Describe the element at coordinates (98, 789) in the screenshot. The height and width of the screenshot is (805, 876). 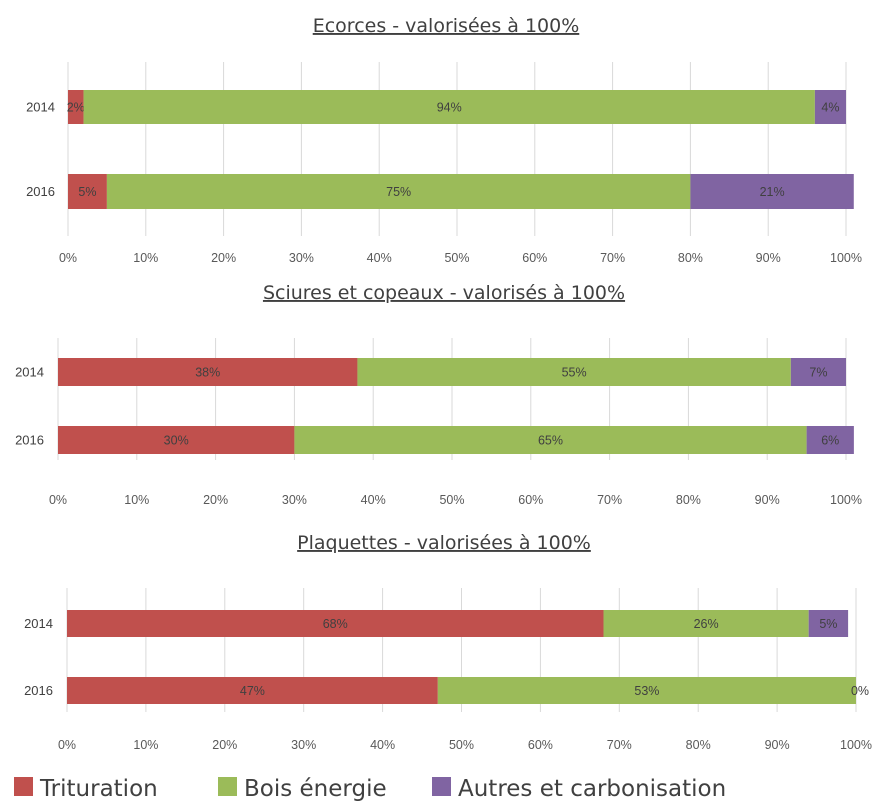
I see `legend-label: Trituration` at that location.